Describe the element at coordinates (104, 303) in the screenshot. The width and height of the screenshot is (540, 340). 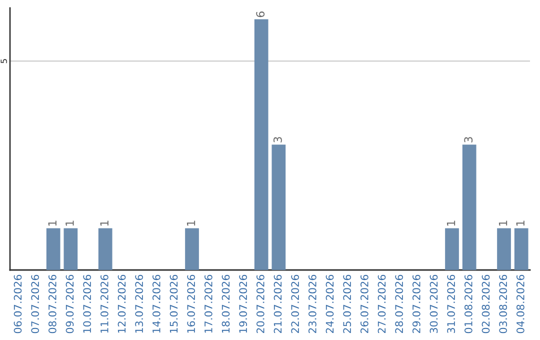
I see `x-tick-label: 11.07.2026` at that location.